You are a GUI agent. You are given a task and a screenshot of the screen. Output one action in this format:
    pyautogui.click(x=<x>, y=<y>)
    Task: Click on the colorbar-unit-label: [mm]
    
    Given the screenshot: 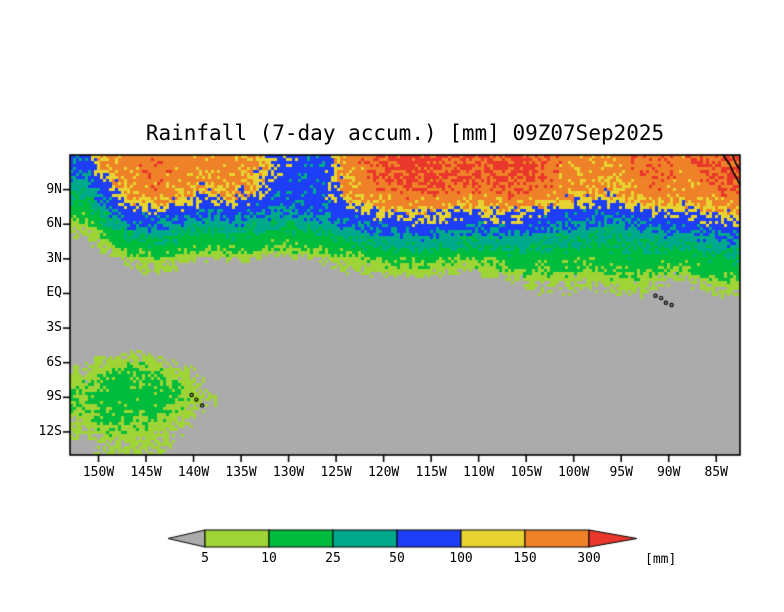 What is the action you would take?
    pyautogui.click(x=661, y=559)
    